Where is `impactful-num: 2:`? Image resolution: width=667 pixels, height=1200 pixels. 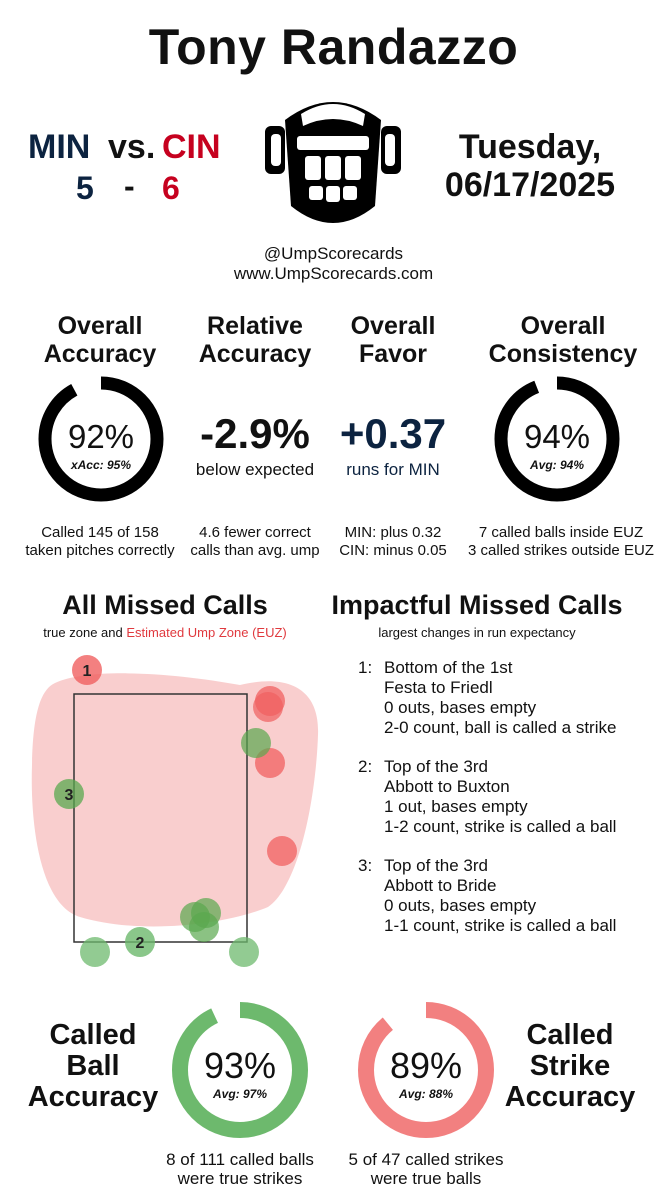 impactful-num: 2: is located at coordinates (365, 766).